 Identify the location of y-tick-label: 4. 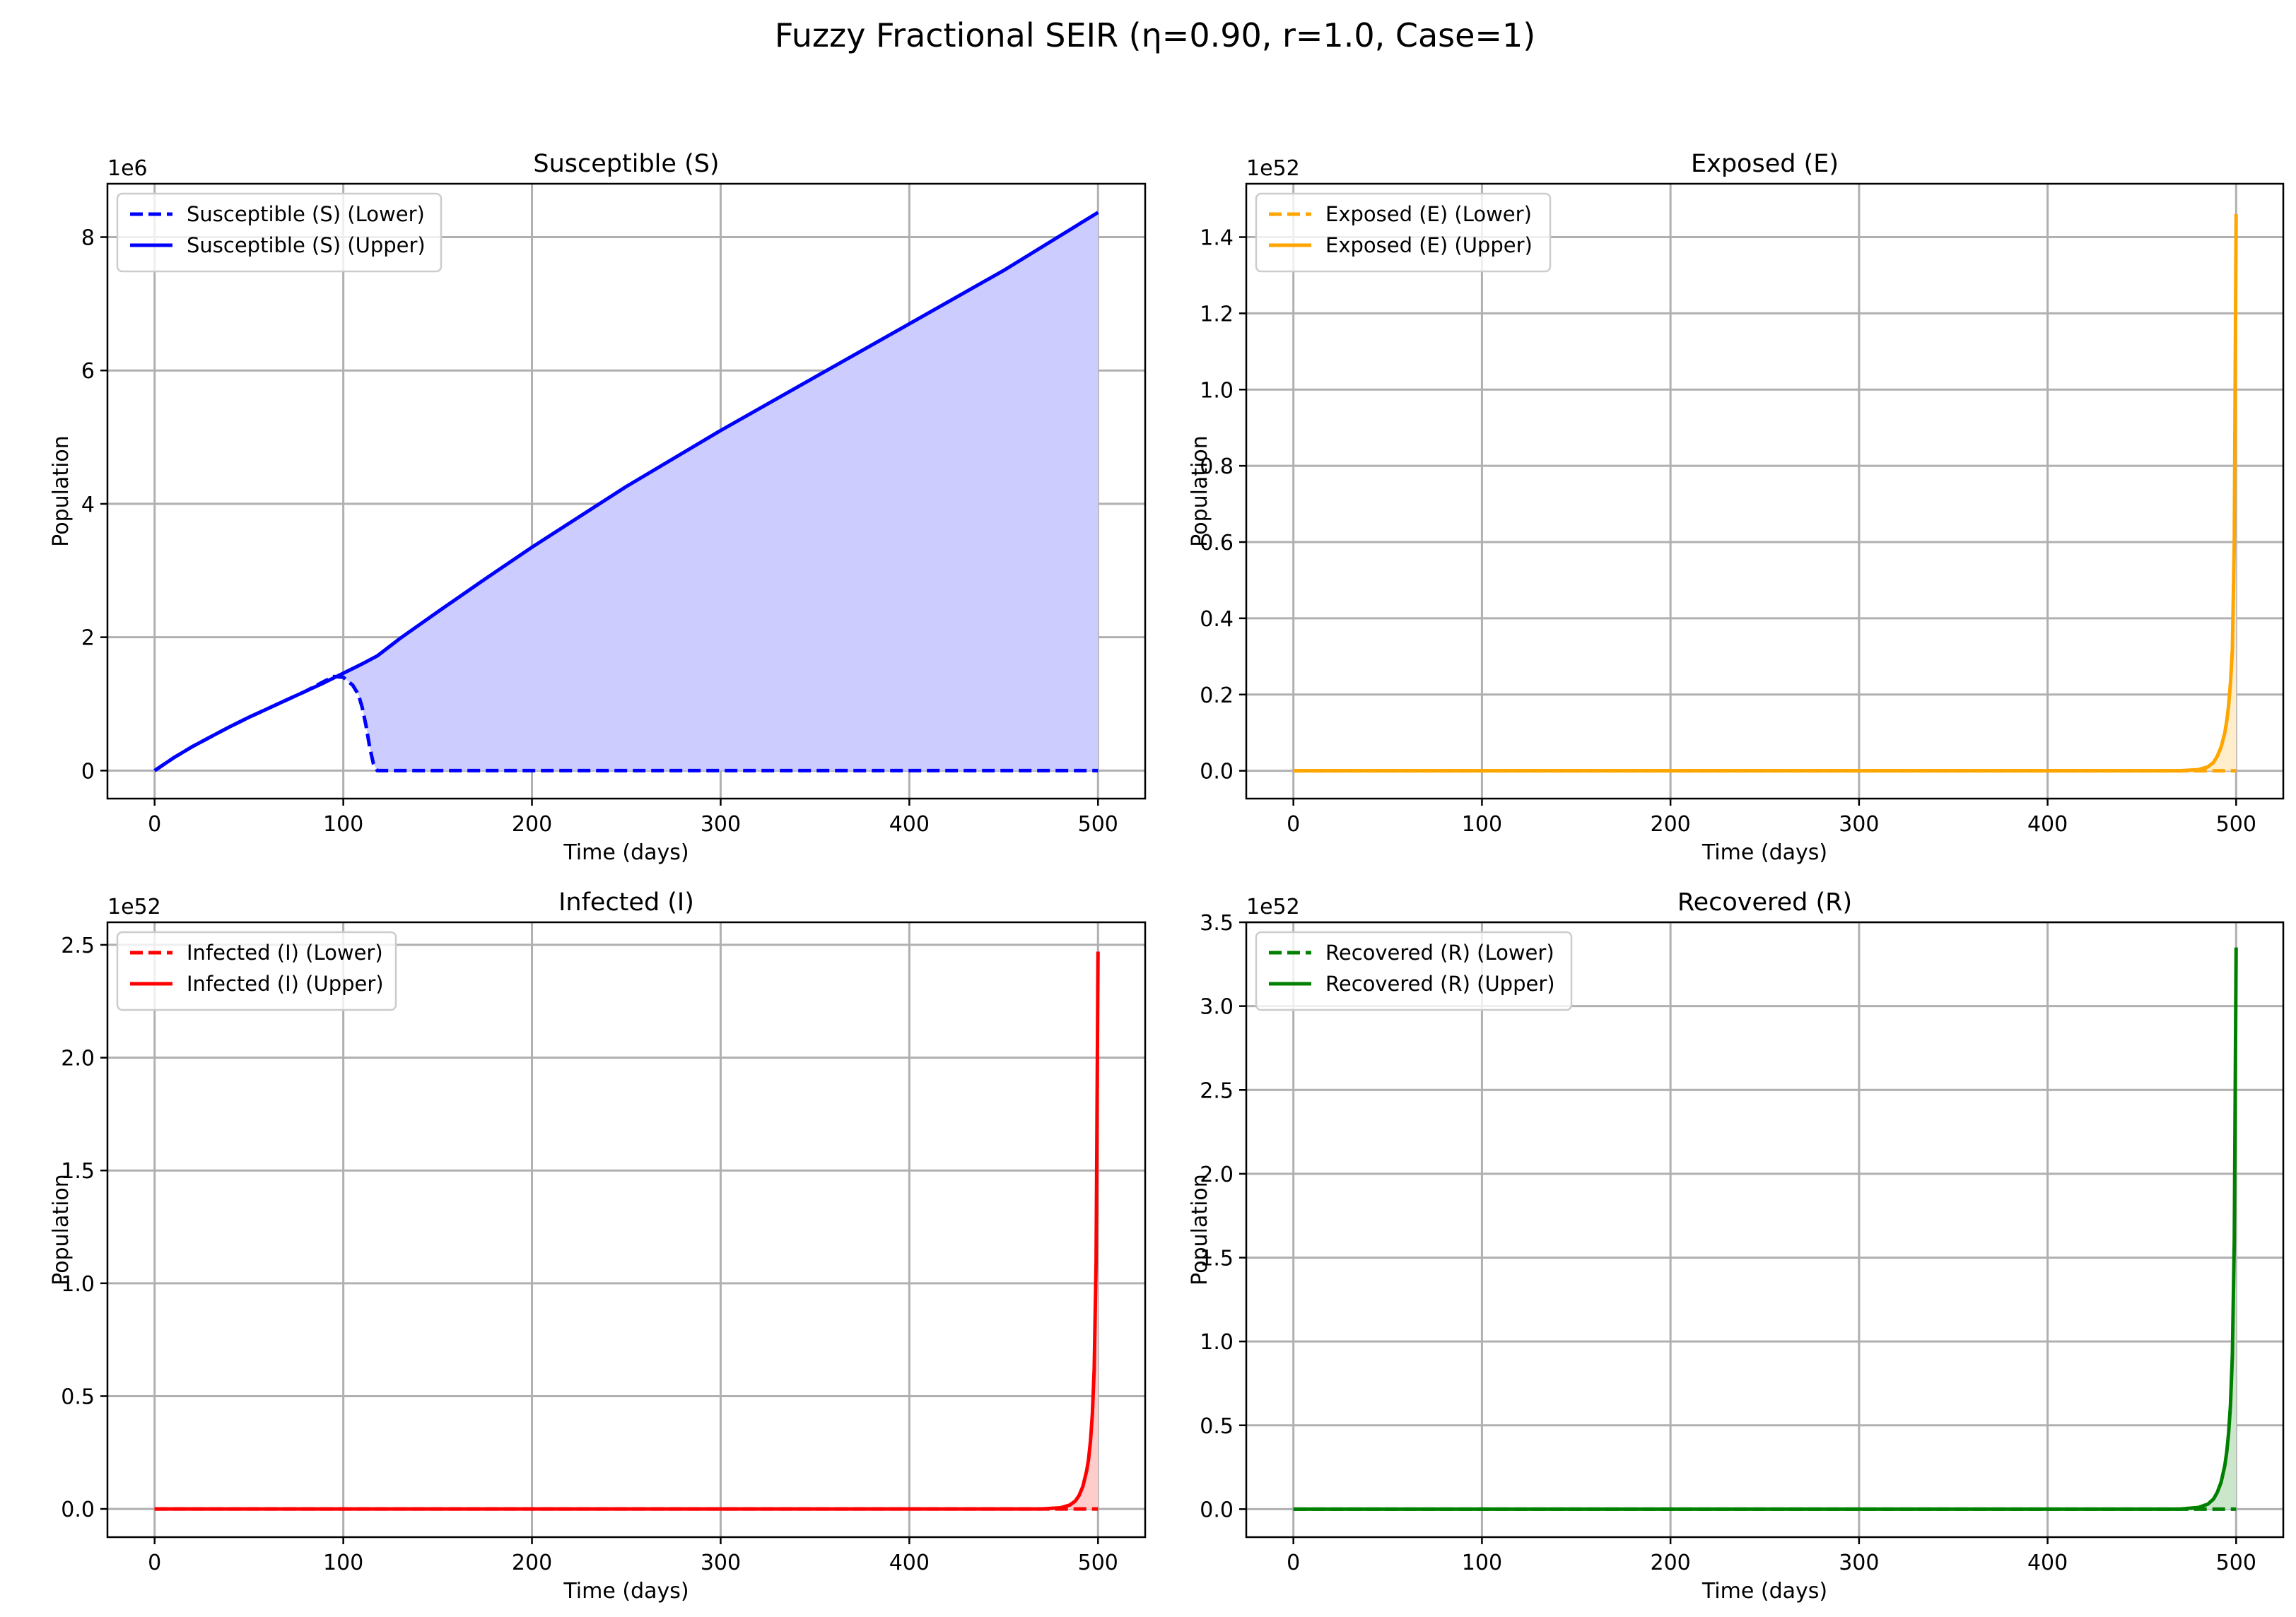
(88, 505).